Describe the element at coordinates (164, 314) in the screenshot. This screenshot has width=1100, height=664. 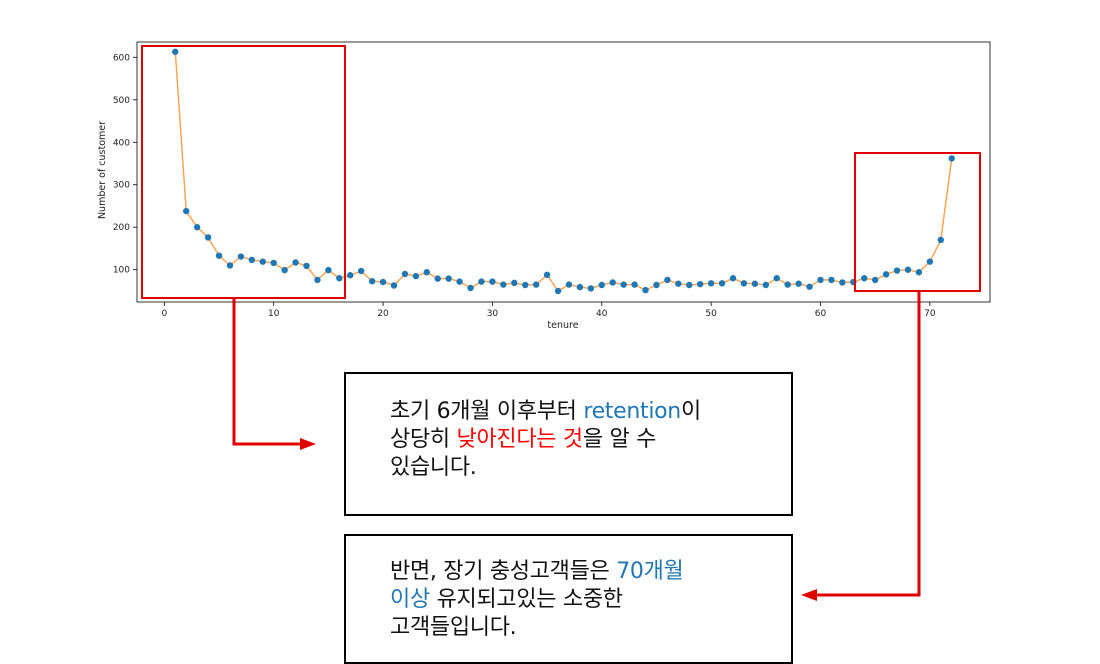
I see `x-tick-label: 0` at that location.